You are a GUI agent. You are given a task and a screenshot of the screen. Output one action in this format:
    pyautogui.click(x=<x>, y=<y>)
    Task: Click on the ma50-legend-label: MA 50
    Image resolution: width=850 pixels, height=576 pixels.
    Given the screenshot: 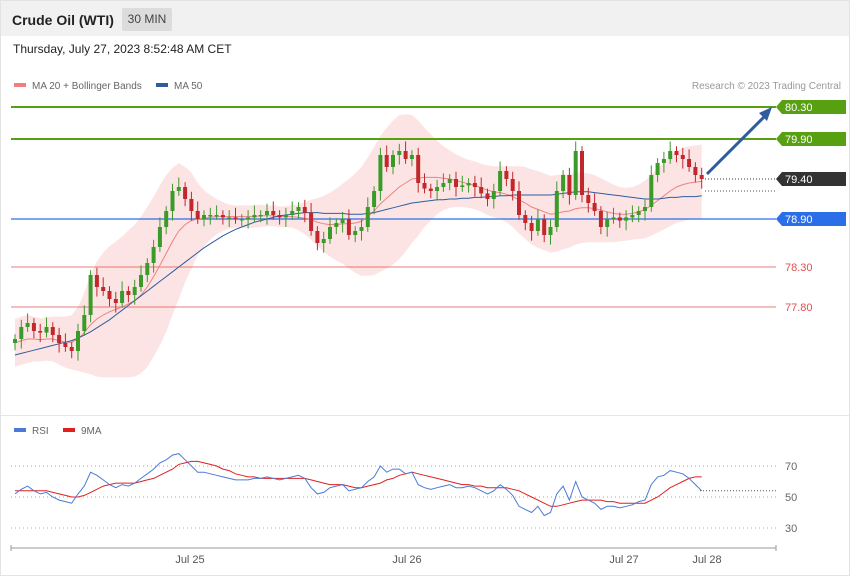 What is the action you would take?
    pyautogui.click(x=188, y=86)
    